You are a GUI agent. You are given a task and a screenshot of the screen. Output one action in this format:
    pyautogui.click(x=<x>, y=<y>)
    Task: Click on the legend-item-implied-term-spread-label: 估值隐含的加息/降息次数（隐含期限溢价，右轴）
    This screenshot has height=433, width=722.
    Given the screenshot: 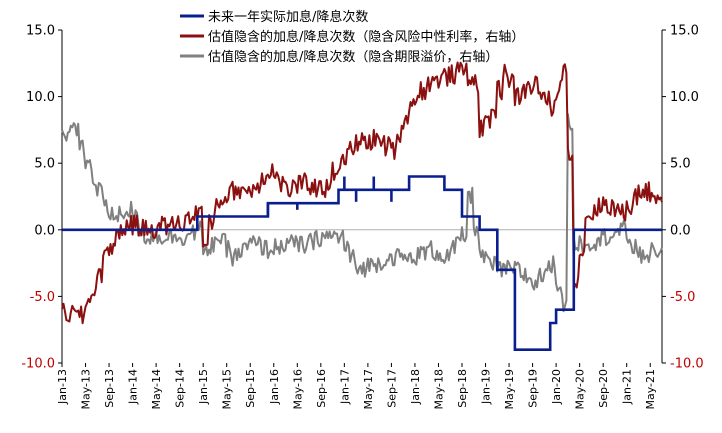 What is the action you would take?
    pyautogui.click(x=353, y=57)
    